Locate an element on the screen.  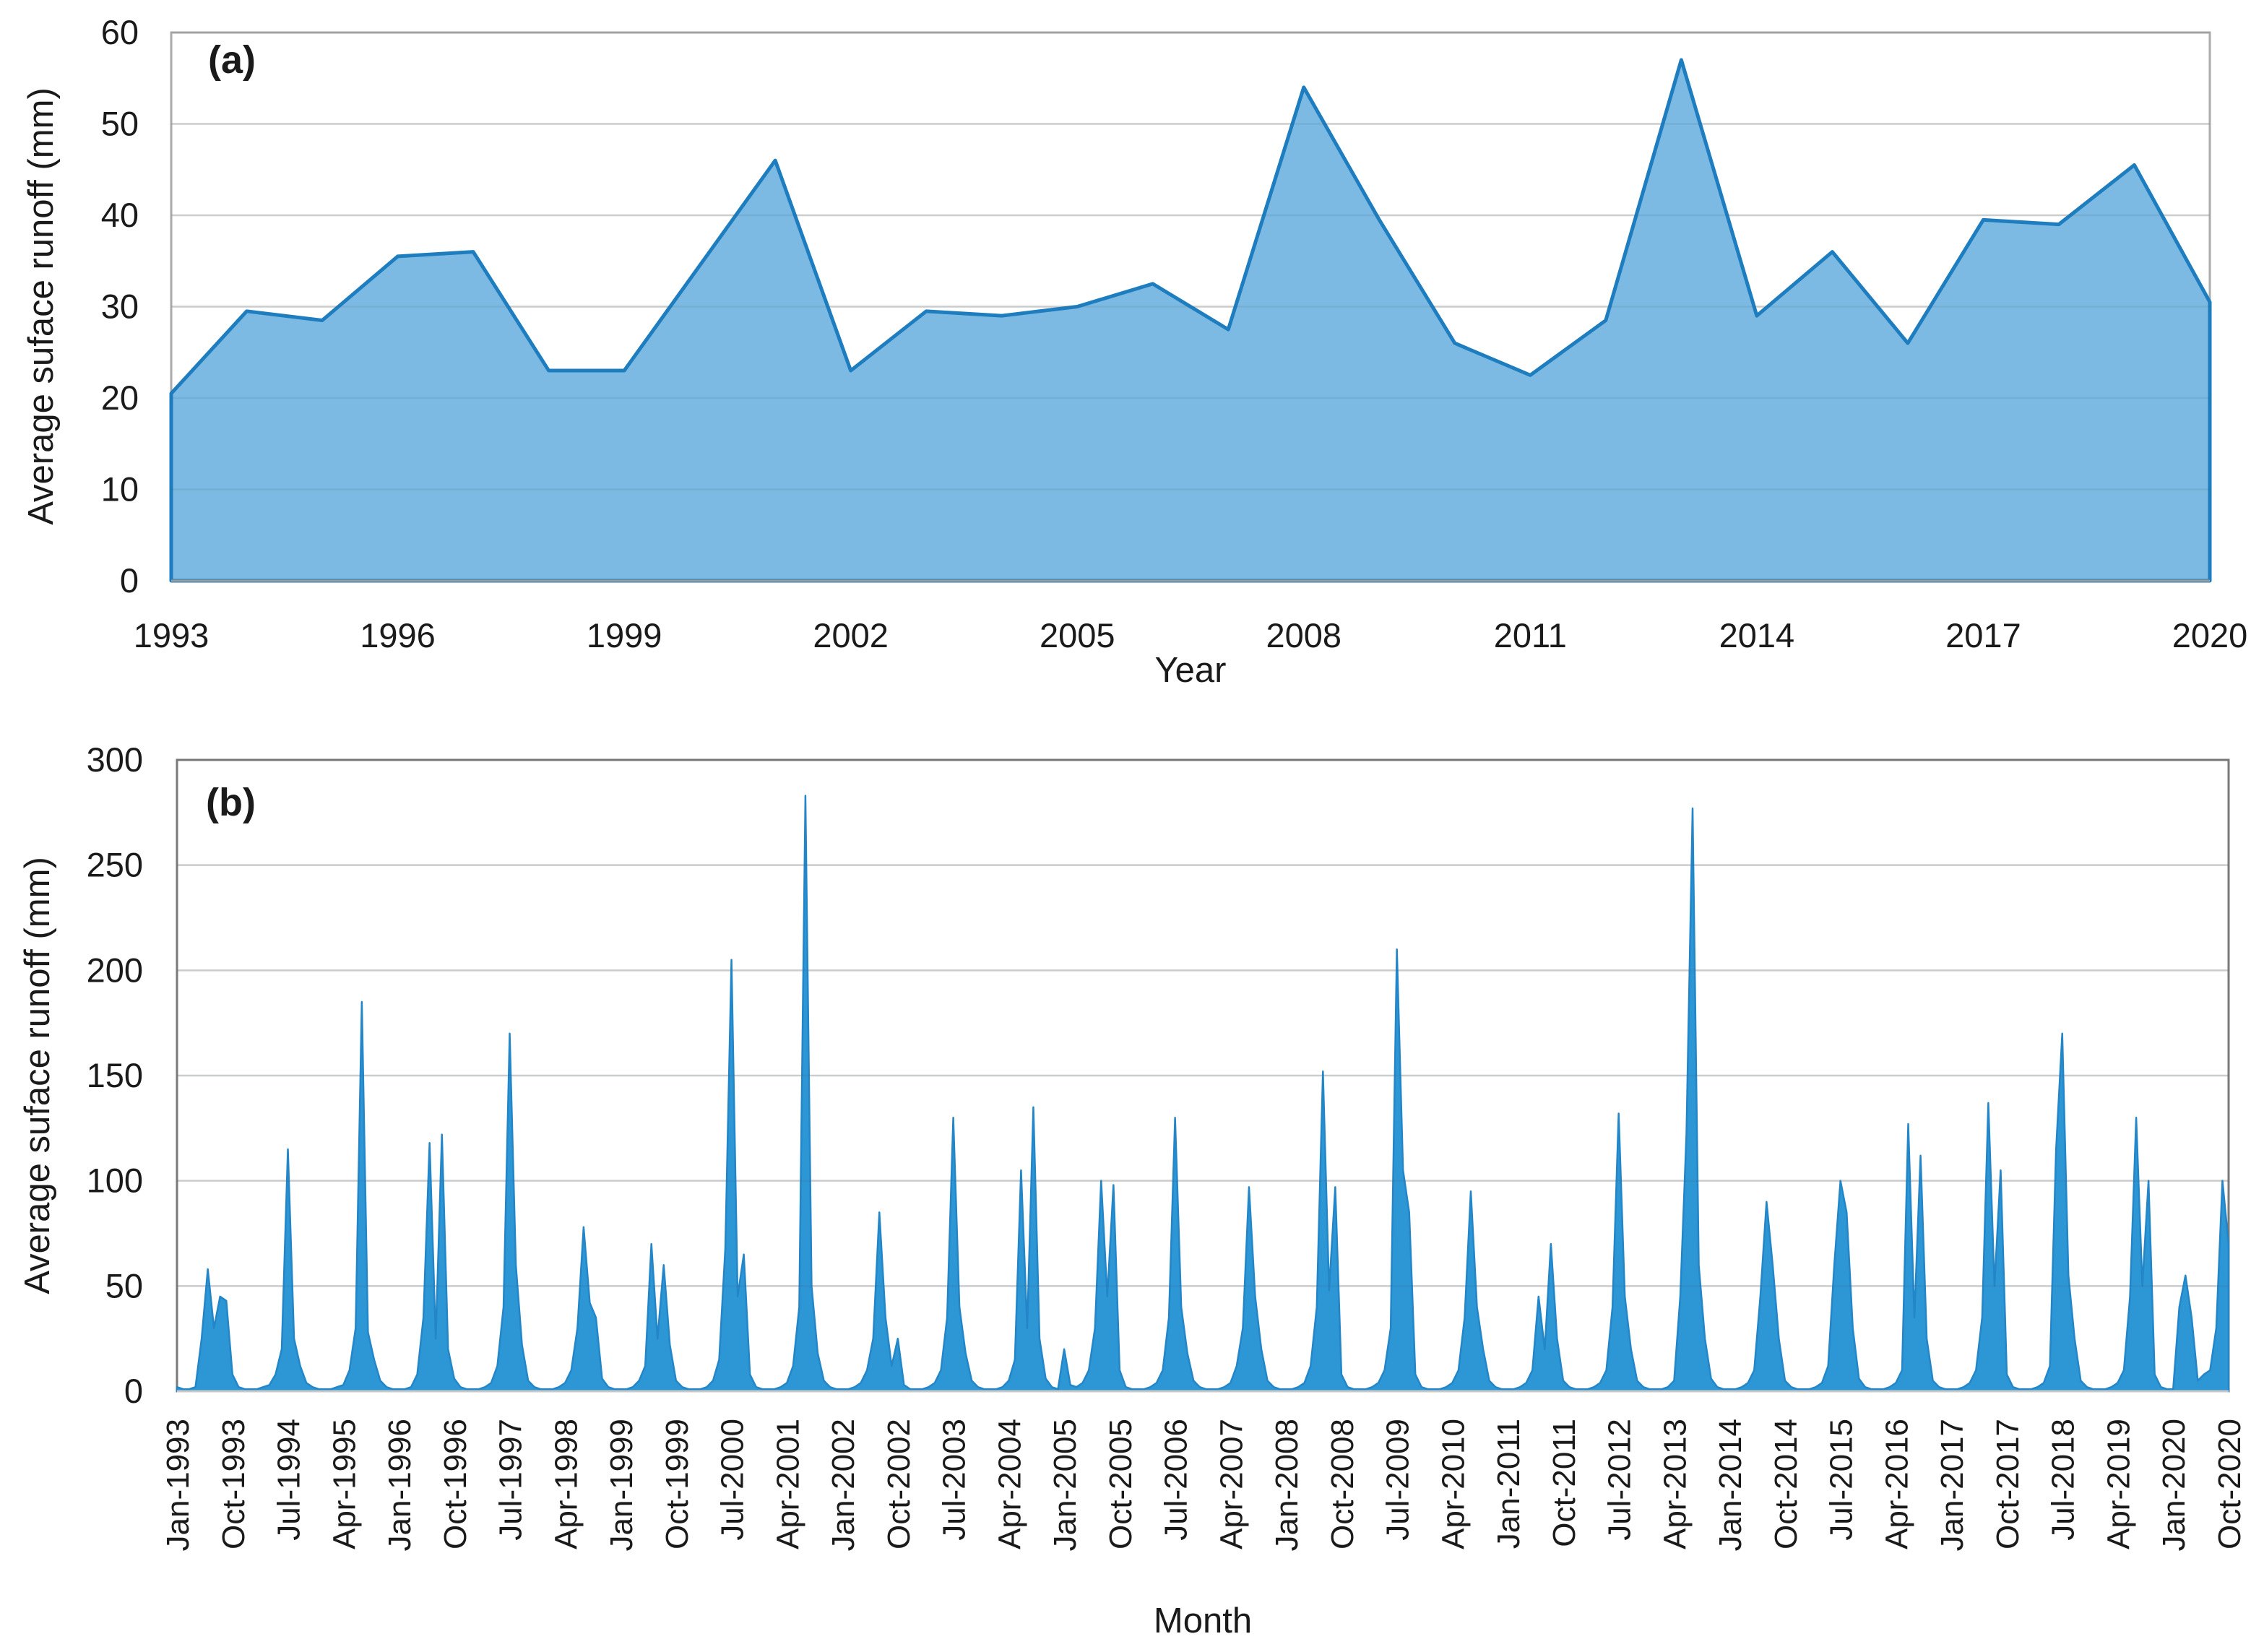
chart-a-x-tick-label: 2020 is located at coordinates (2210, 635).